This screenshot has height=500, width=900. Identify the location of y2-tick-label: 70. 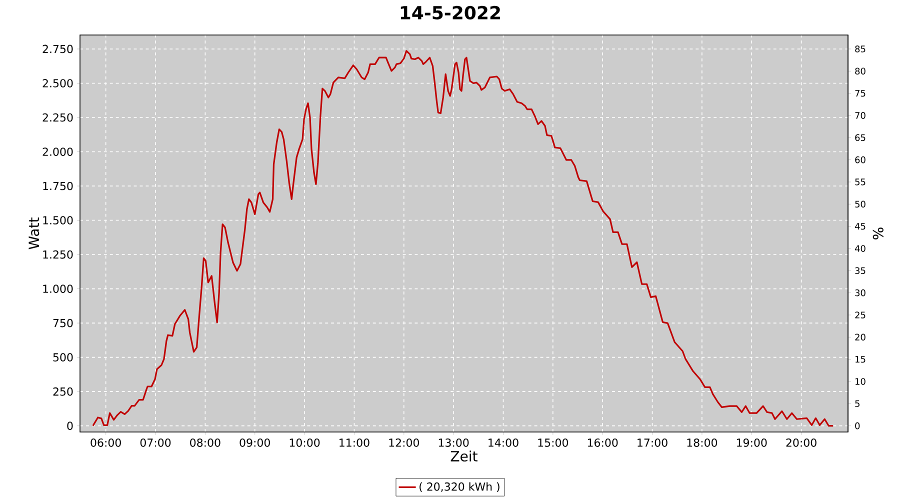
(860, 115).